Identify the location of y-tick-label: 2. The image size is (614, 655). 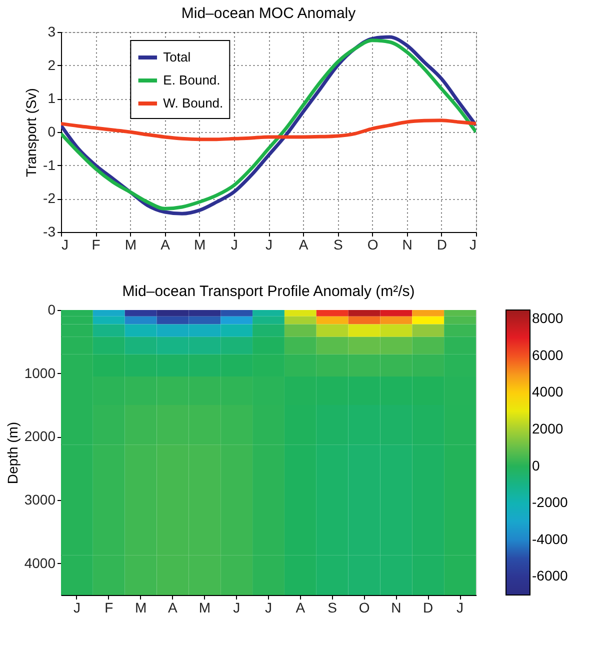
(52, 64).